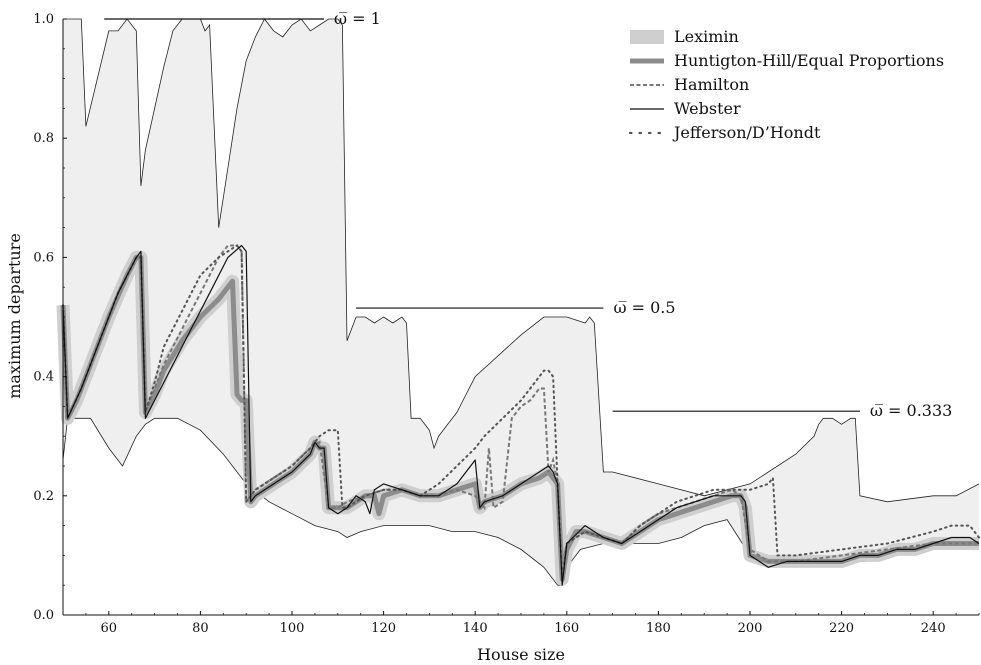 This screenshot has height=665, width=981. I want to click on legend-label: Jefferson/D’Hondt, so click(746, 132).